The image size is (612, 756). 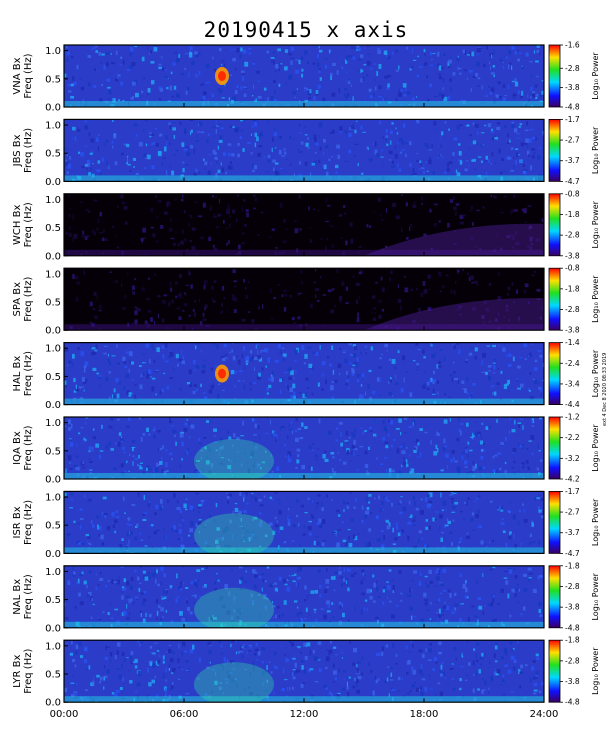 I want to click on y-axis-label: LYR Bx, so click(x=17, y=670).